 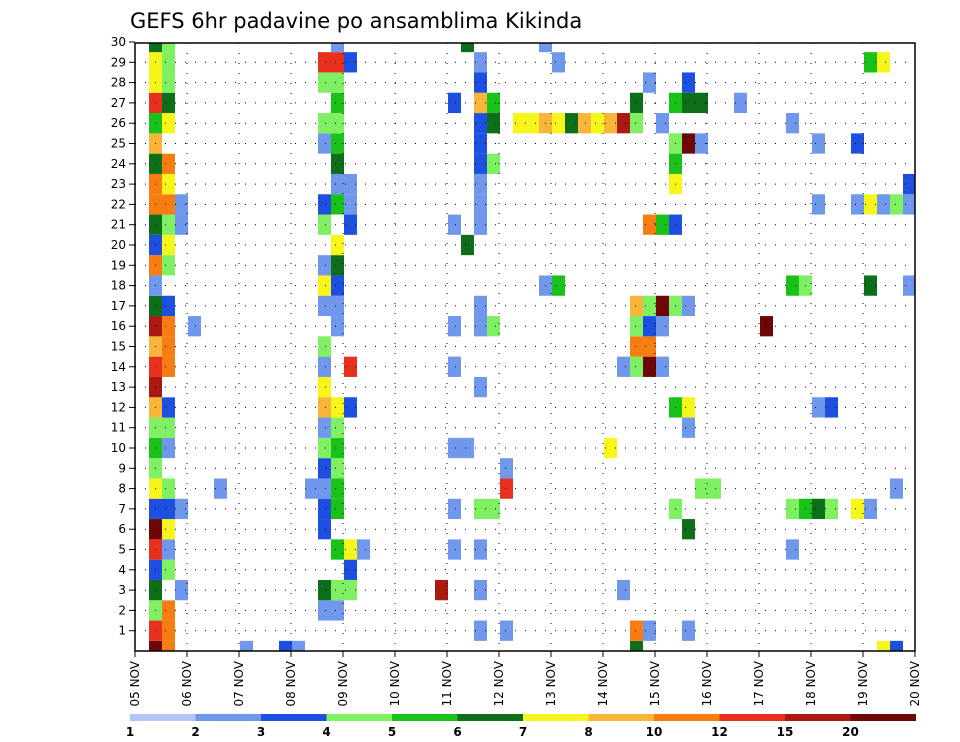 What do you see at coordinates (588, 732) in the screenshot?
I see `legend-label: 8` at bounding box center [588, 732].